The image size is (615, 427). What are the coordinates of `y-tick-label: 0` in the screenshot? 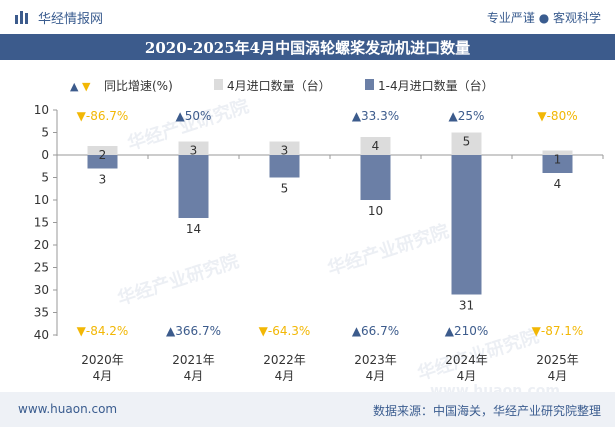 It's located at (45, 155).